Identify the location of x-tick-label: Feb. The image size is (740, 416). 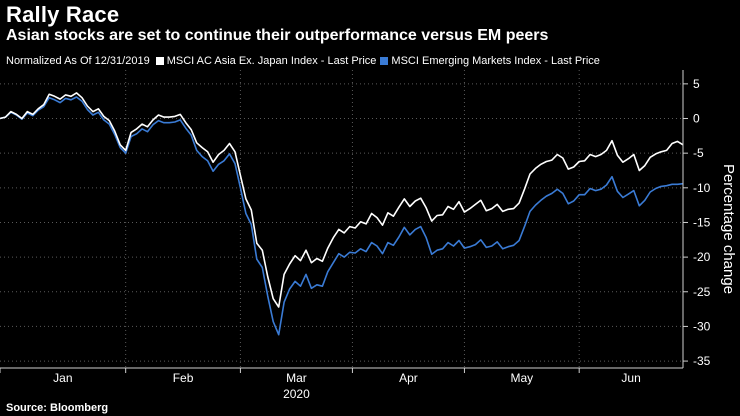
(183, 378).